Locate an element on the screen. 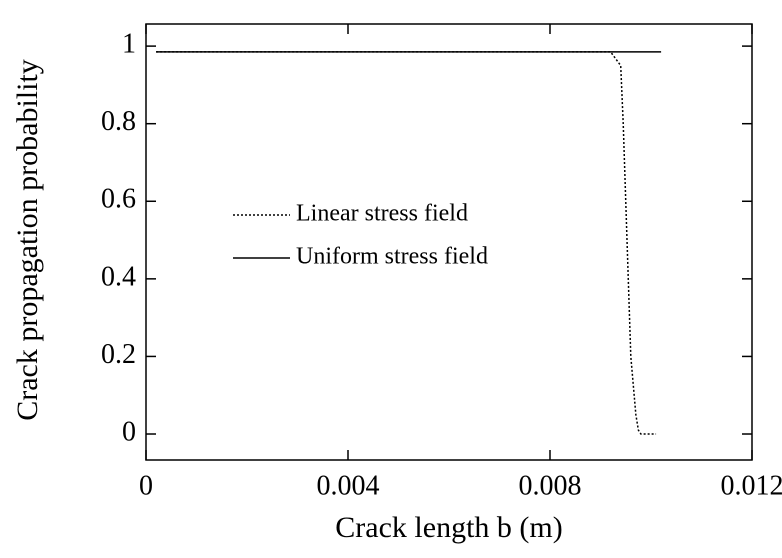 This screenshot has width=782, height=558. y-axis-title: Crack propagation probability is located at coordinates (27, 240).